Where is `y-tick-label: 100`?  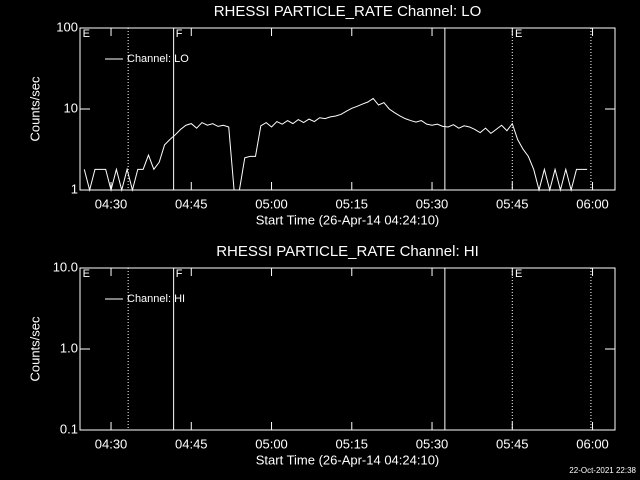
y-tick-label: 100 is located at coordinates (67, 26).